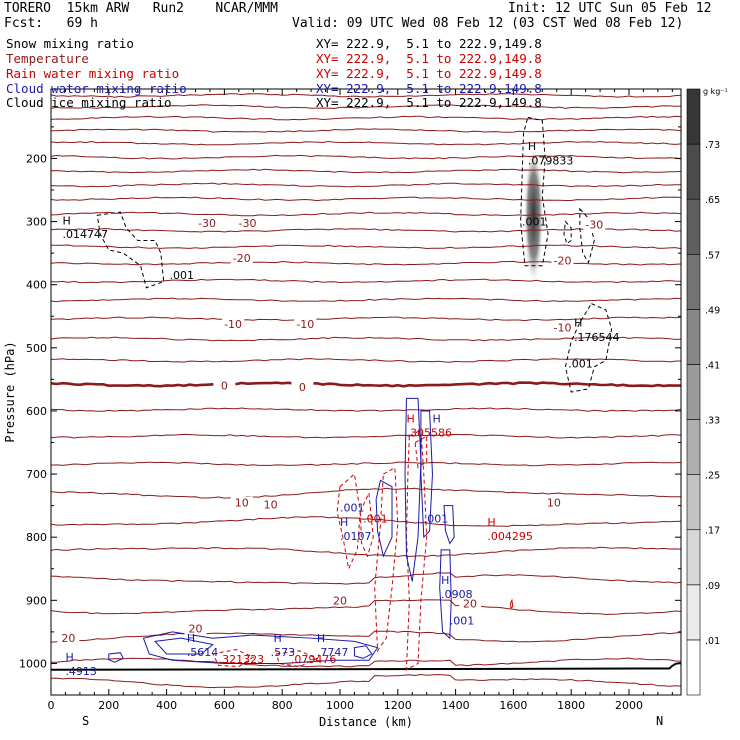  Describe the element at coordinates (712, 145) in the screenshot. I see `colorbar-tick-label: .73` at that location.